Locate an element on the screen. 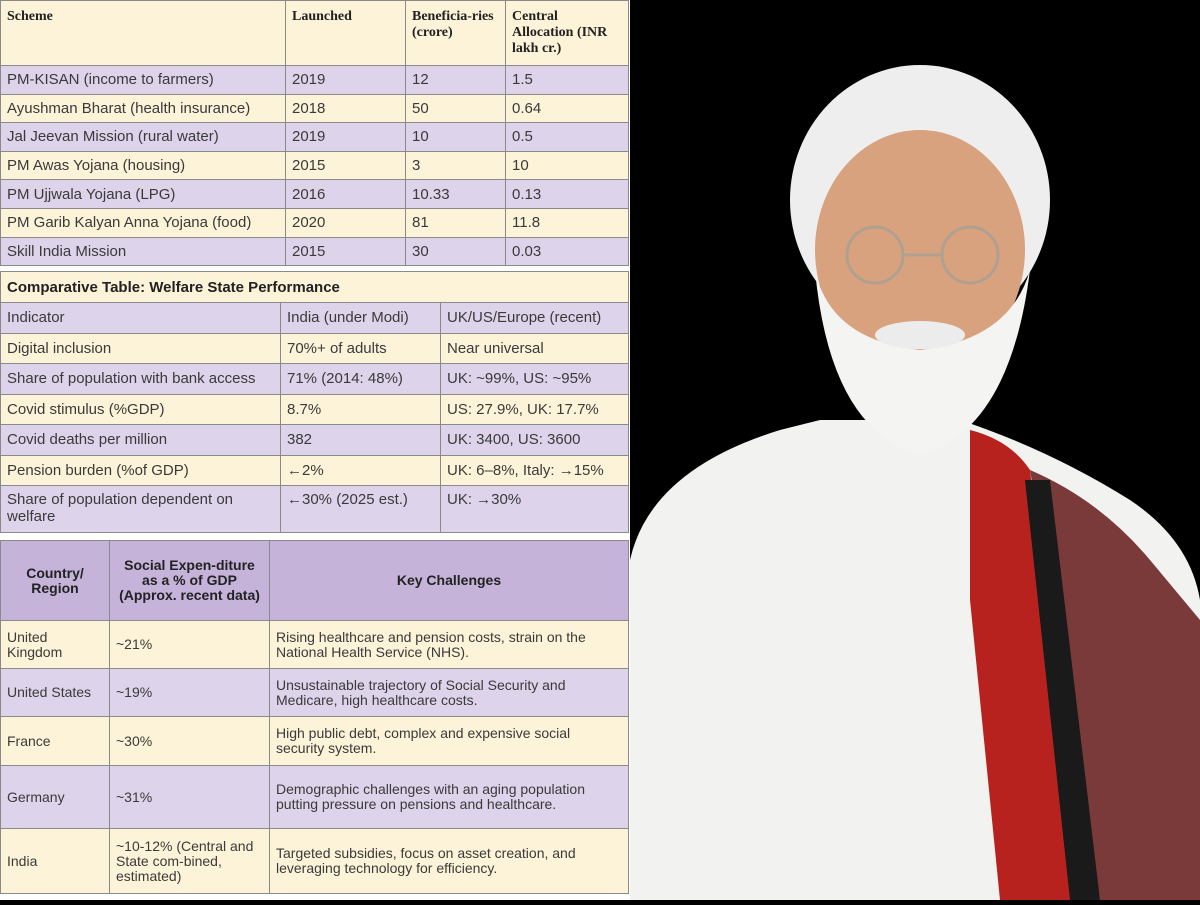 The image size is (1200, 905). table-row: PM-KISAN (income to farmers) 2019 12 1.5 is located at coordinates (314, 80).